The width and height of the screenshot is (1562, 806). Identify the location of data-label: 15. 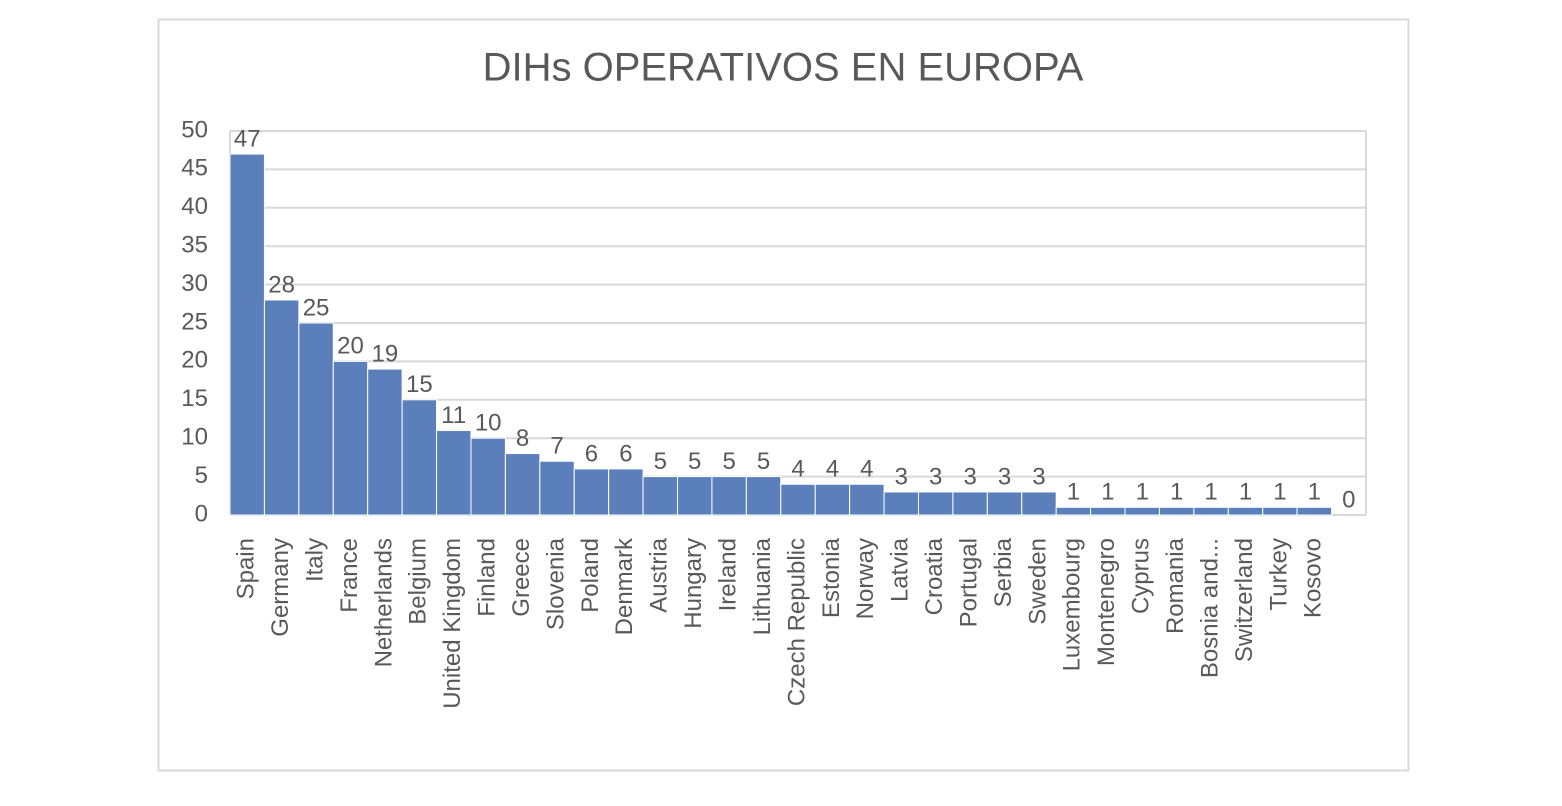
(419, 384).